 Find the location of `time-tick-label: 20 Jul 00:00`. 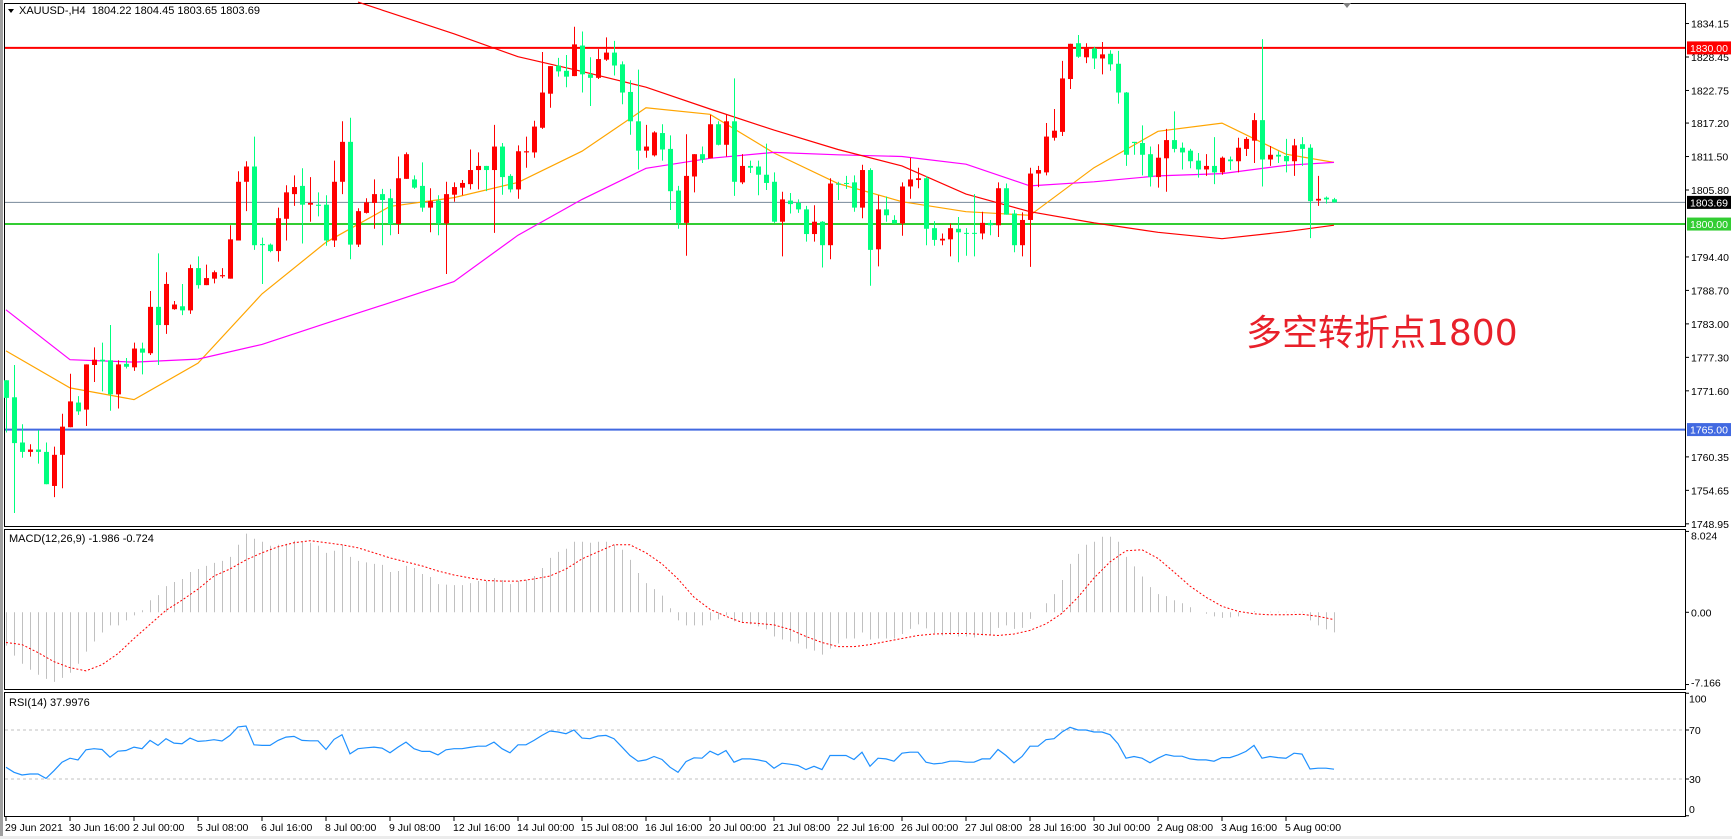

time-tick-label: 20 Jul 00:00 is located at coordinates (737, 828).